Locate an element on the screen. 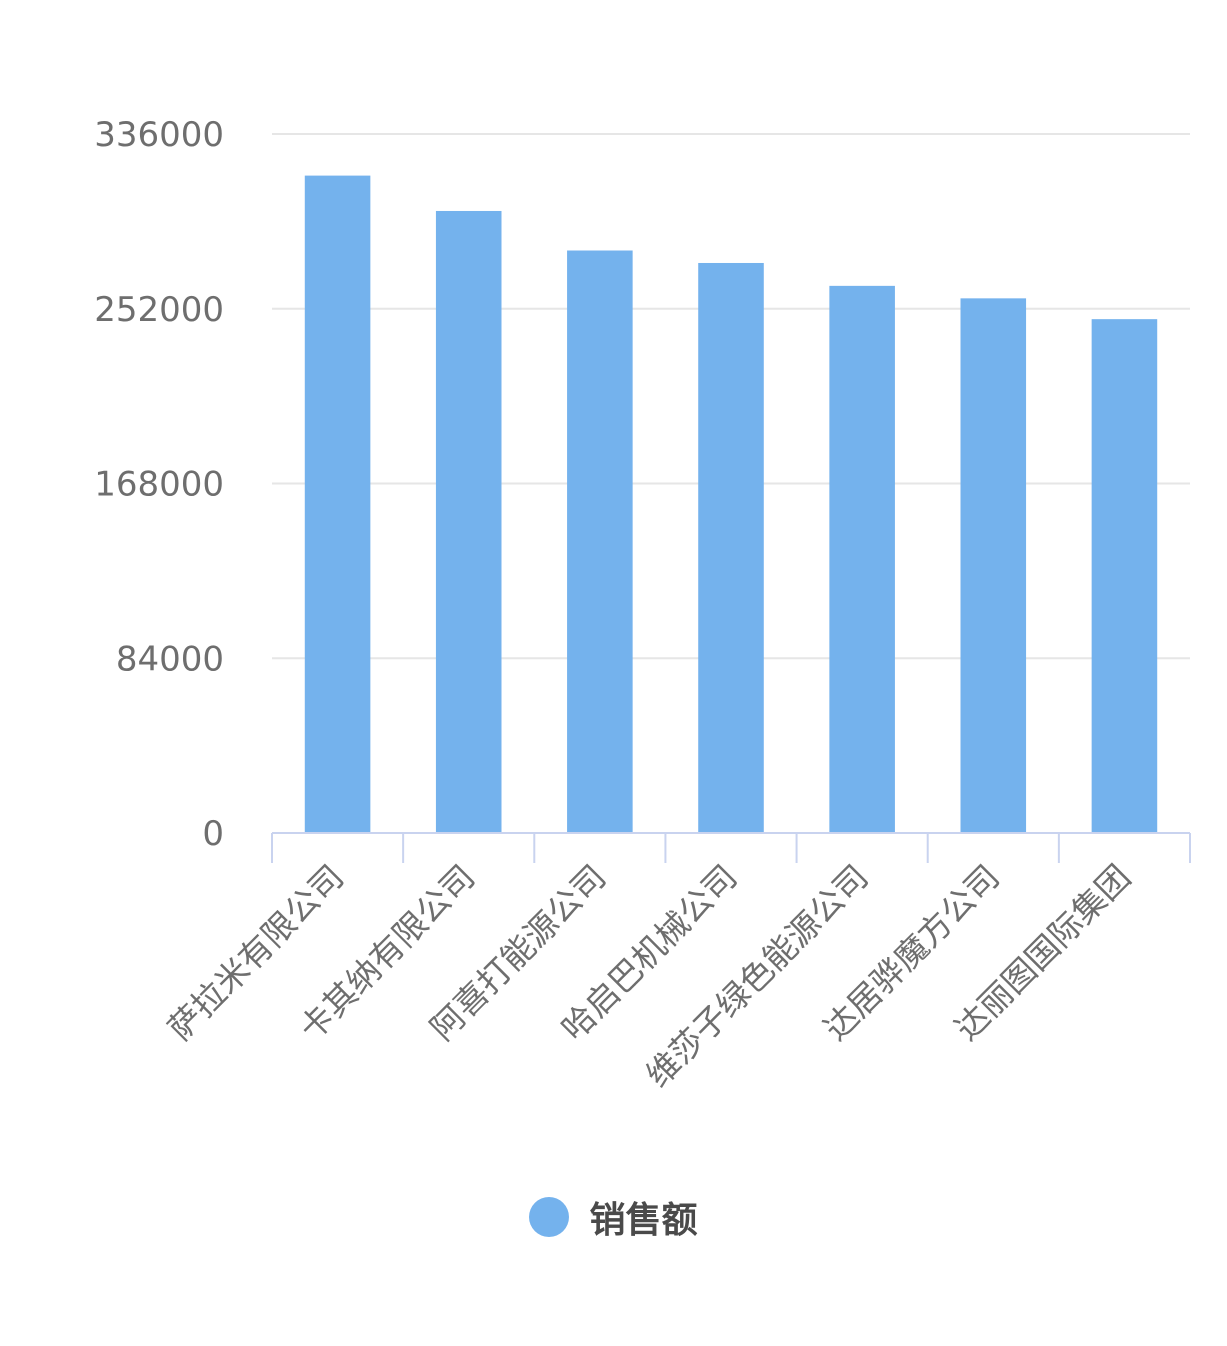  x-tick-label: 维莎子绿色能源公司 is located at coordinates (757, 976).